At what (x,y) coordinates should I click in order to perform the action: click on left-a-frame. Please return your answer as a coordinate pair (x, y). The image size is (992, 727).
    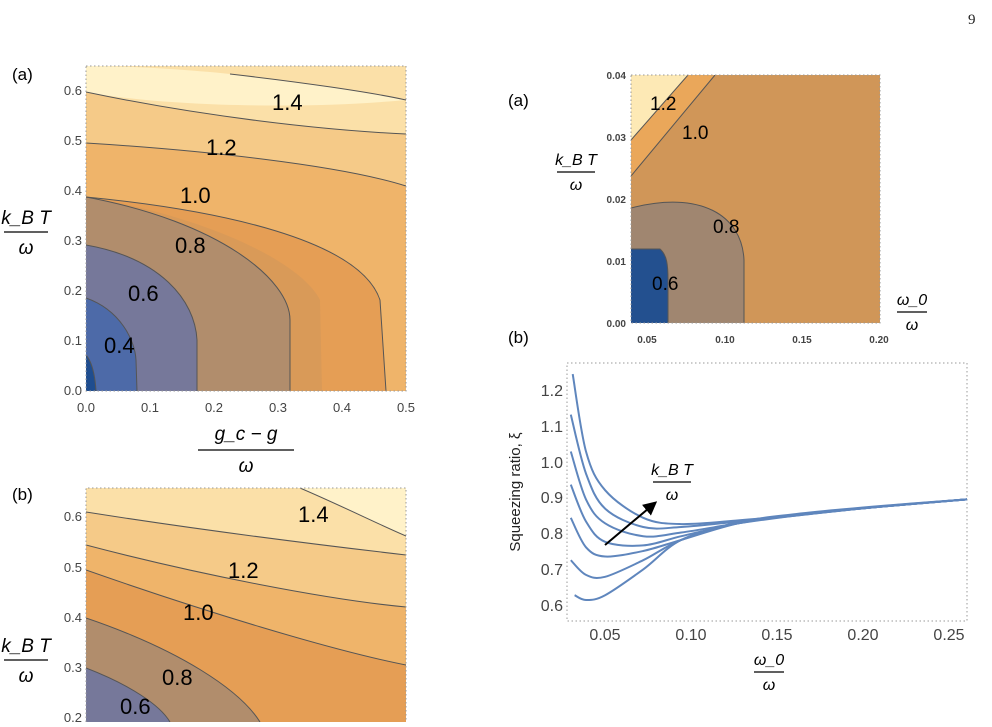
    Looking at the image, I should click on (246, 228).